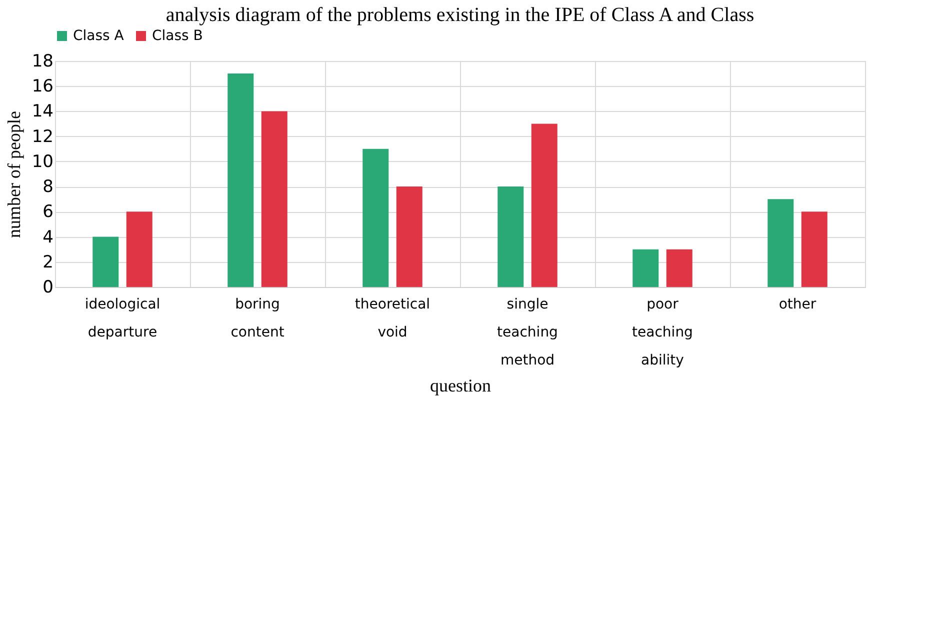 The image size is (948, 628). What do you see at coordinates (177, 36) in the screenshot?
I see `legend-label: Class B` at bounding box center [177, 36].